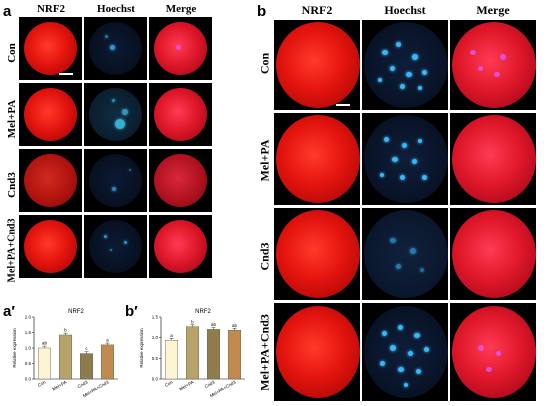  Describe the element at coordinates (317, 254) in the screenshot. I see `micrograph-b-cnd3-nrf2` at that location.